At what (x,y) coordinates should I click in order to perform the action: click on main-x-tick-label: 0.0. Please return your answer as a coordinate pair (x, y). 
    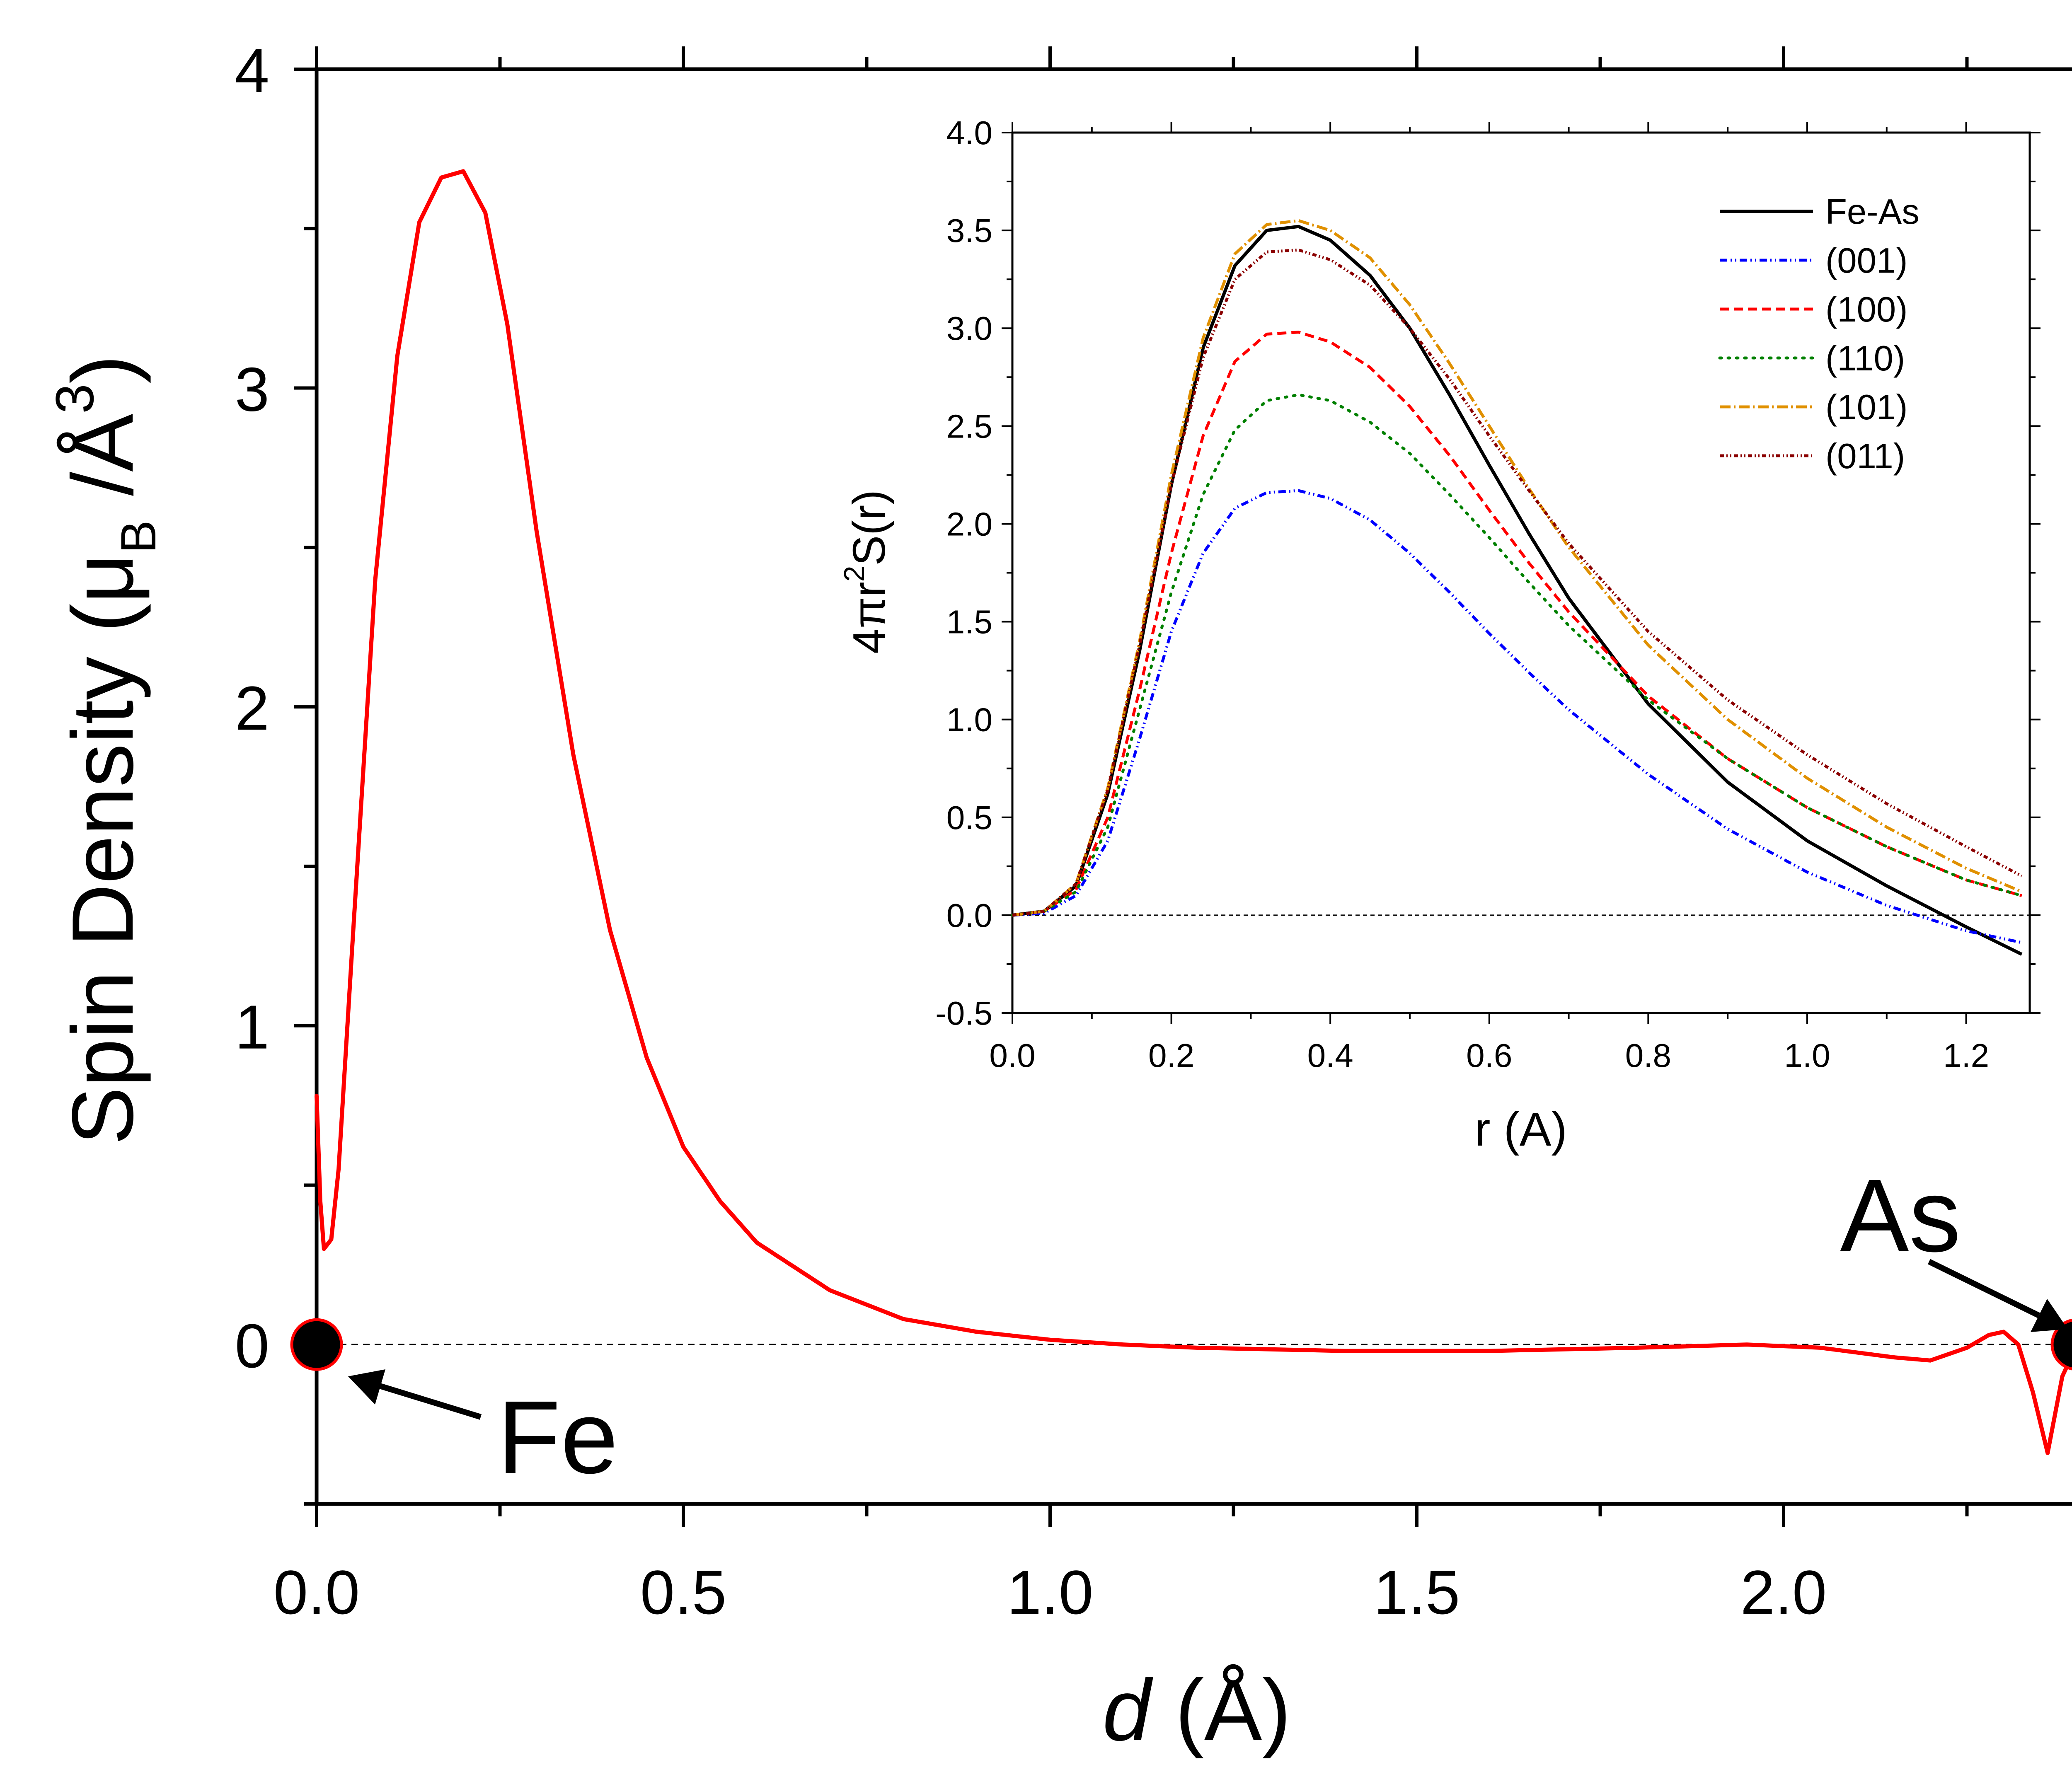
    Looking at the image, I should click on (317, 1592).